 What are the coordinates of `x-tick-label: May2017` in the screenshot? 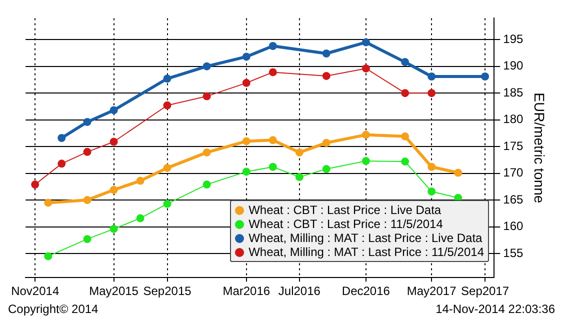 It's located at (431, 291).